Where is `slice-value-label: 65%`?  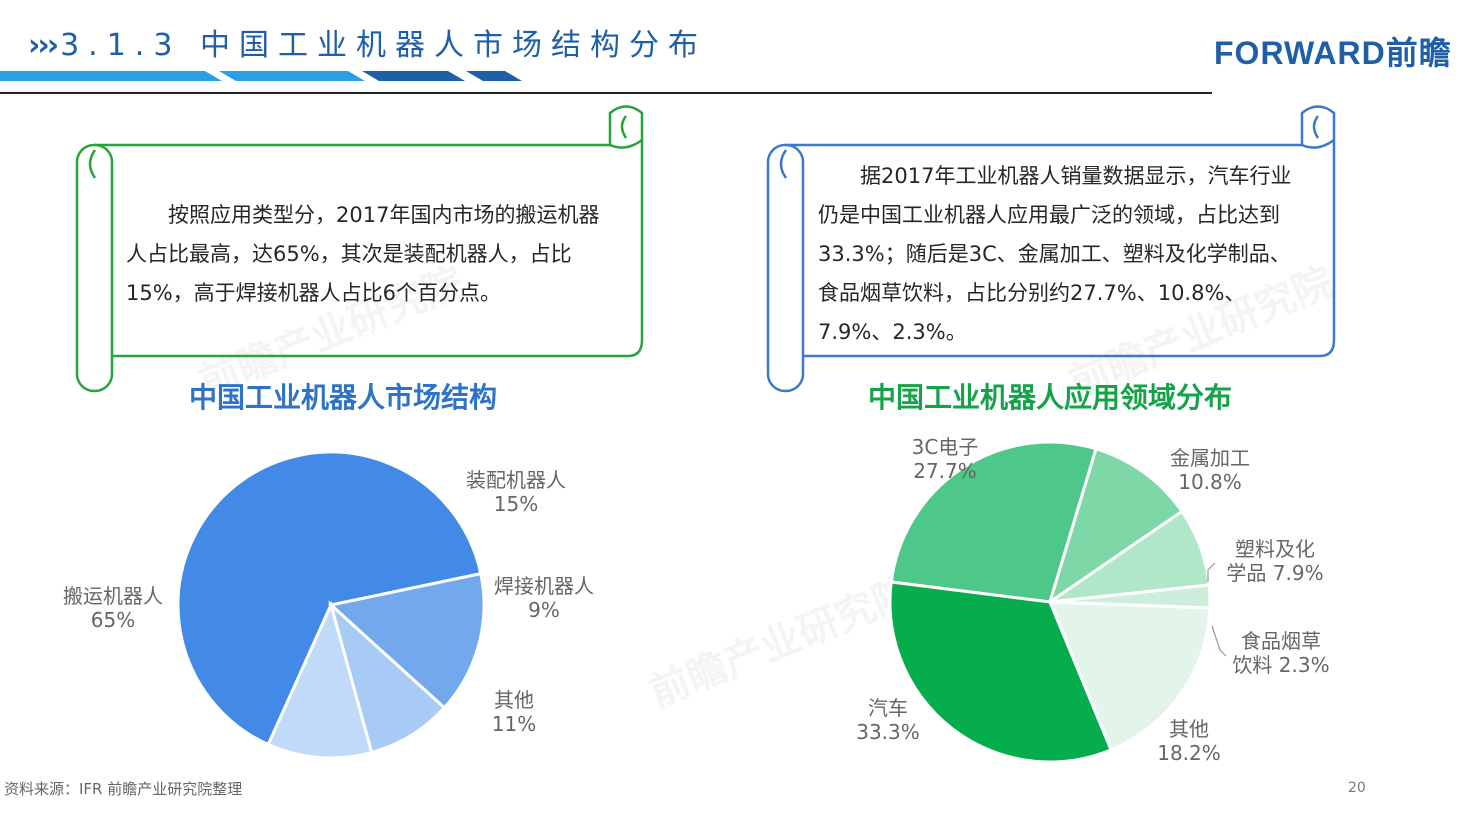
slice-value-label: 65% is located at coordinates (113, 620).